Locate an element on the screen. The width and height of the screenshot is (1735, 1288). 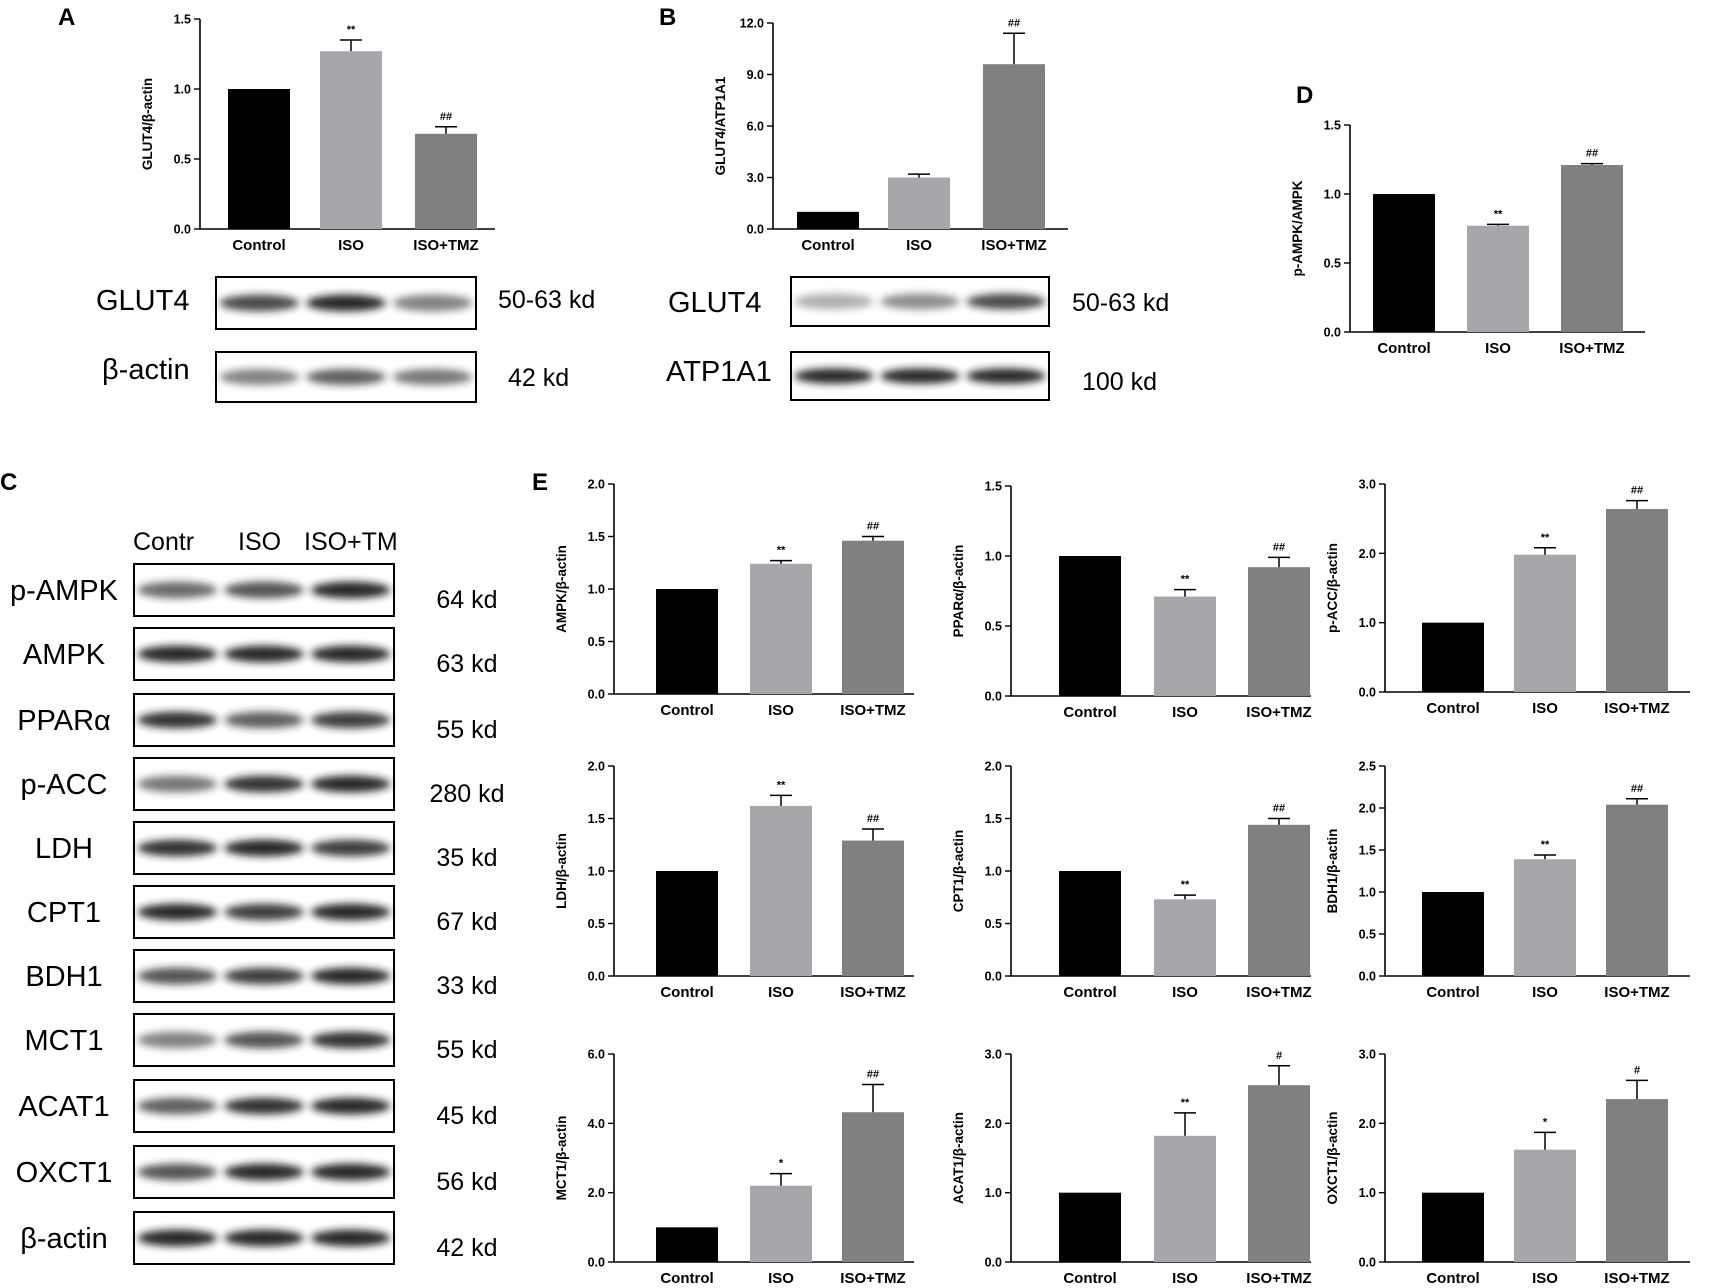
blot-c-row-label: BDH1 is located at coordinates (63, 977).